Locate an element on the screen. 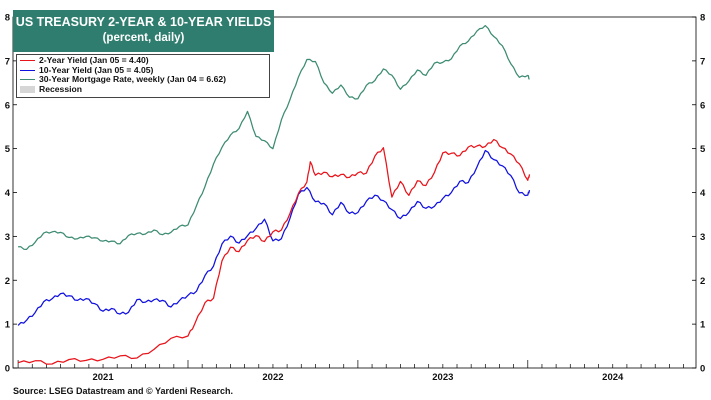  y-tick-label-left: 1 is located at coordinates (8, 325).